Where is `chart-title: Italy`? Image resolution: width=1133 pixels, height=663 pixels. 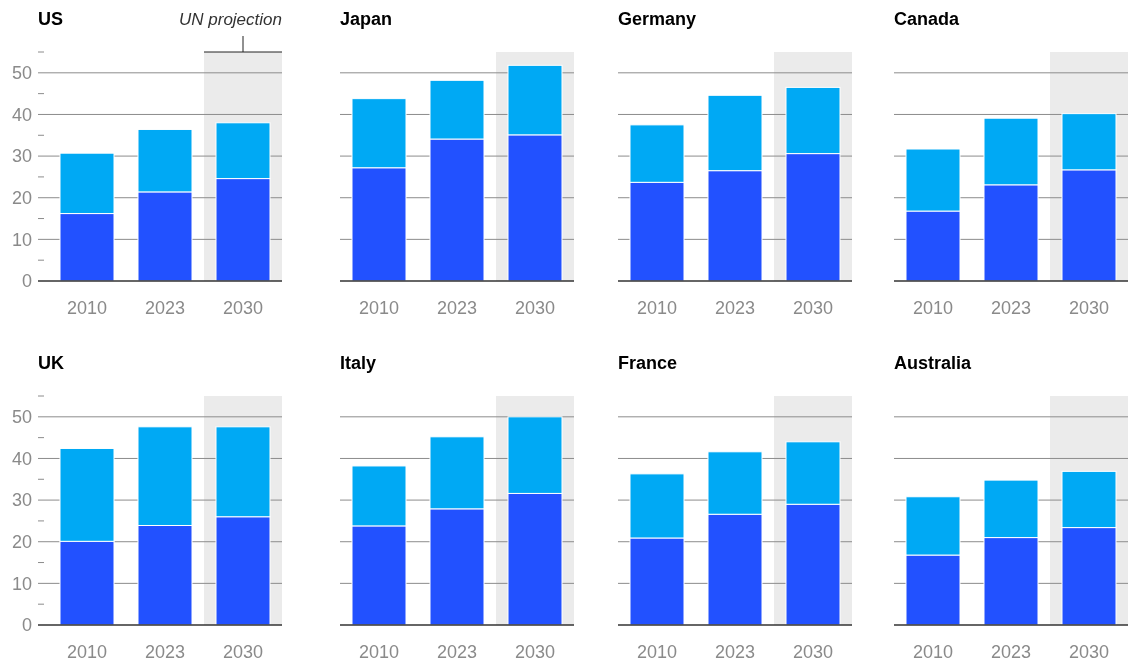
chart-title: Italy is located at coordinates (358, 363).